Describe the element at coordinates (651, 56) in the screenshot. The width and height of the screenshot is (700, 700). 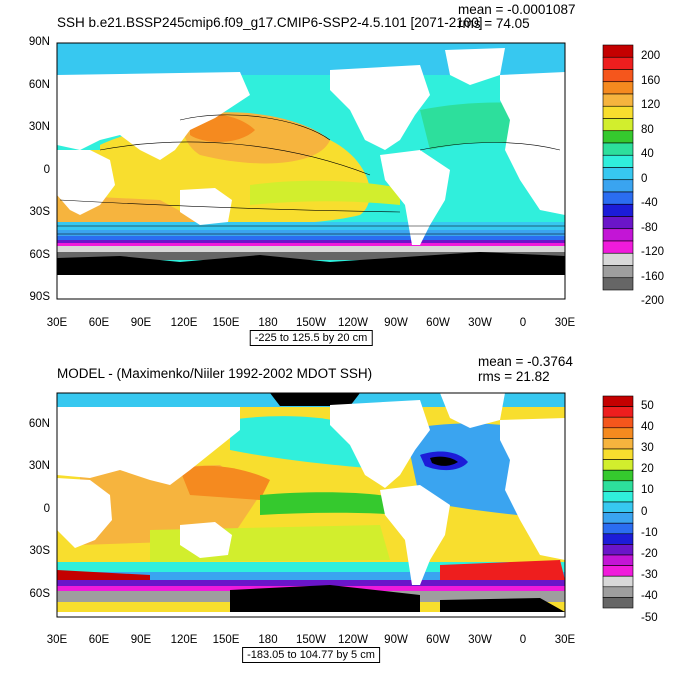
I see `colorbar-label: 200` at that location.